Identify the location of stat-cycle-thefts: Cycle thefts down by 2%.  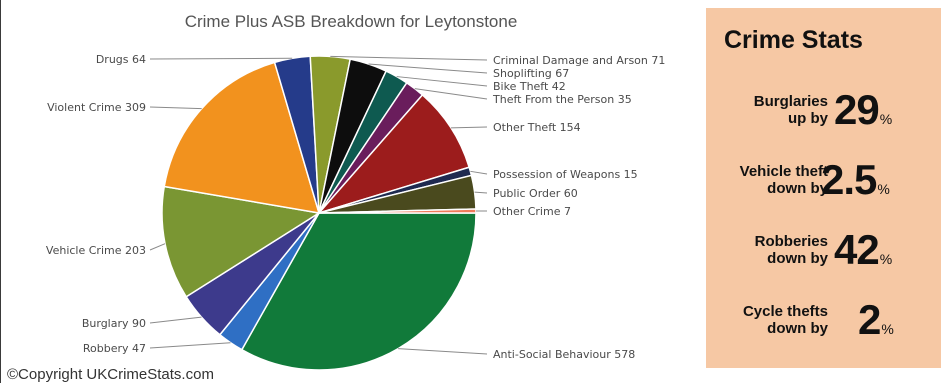
(823, 320).